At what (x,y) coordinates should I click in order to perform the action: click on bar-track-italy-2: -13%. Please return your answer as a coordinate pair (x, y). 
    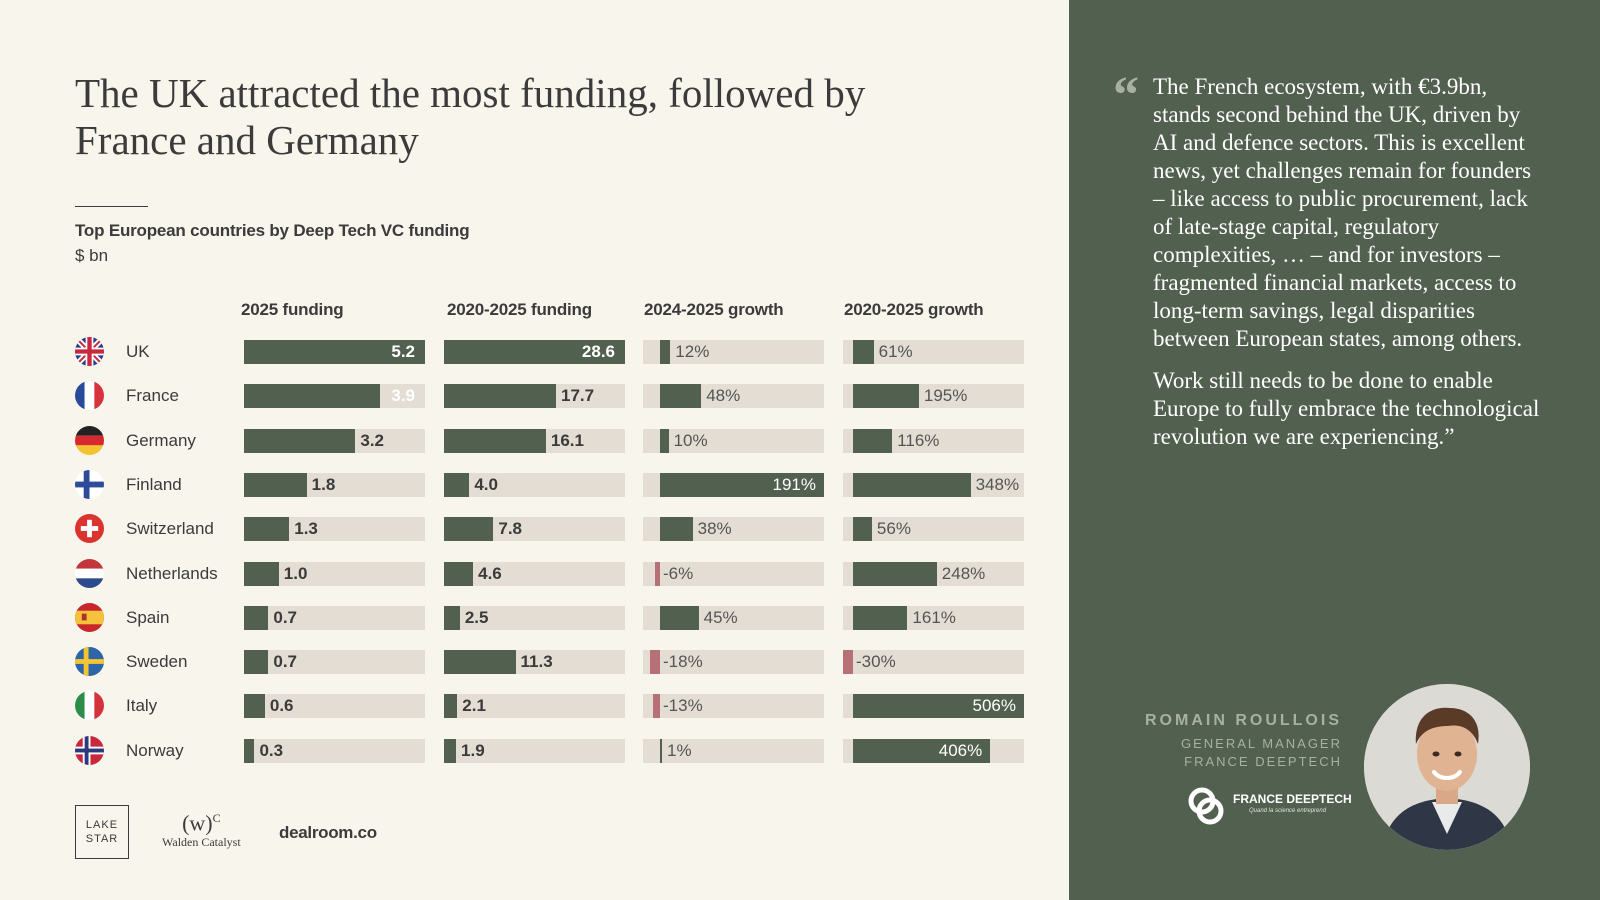
    Looking at the image, I should click on (733, 706).